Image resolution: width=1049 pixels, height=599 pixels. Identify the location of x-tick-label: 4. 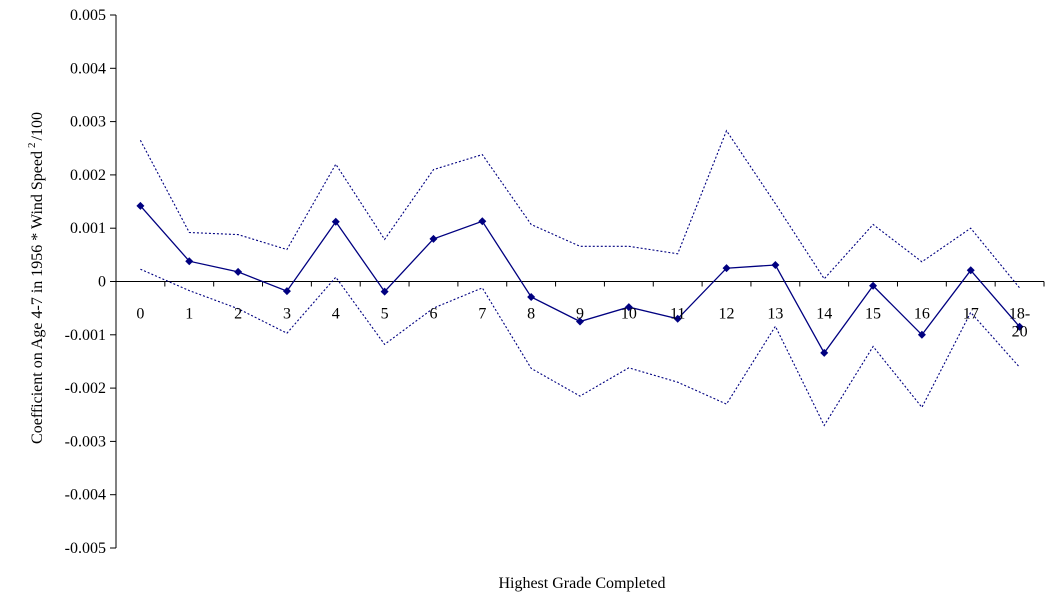
(336, 314).